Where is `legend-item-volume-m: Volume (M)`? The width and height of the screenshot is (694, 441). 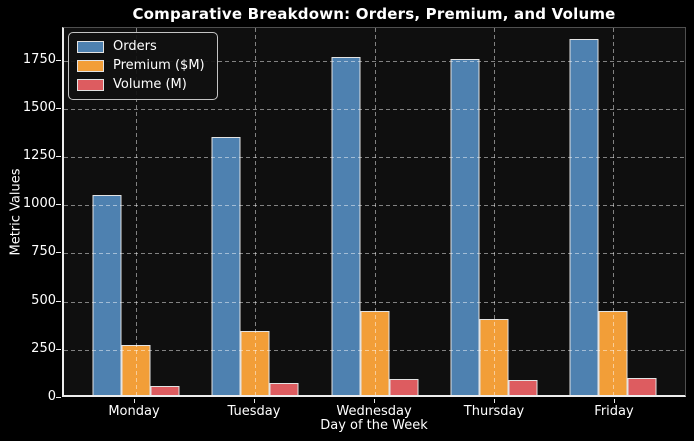
legend-item-volume-m: Volume (M) is located at coordinates (141, 85).